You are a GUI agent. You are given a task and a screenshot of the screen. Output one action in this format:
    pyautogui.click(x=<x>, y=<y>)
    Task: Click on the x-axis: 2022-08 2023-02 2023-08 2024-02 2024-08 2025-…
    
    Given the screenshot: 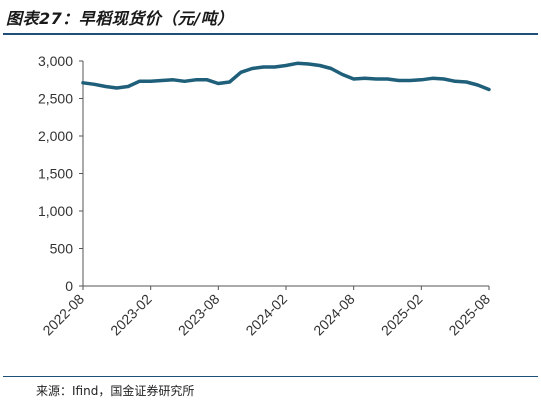 What is the action you would take?
    pyautogui.click(x=266, y=312)
    